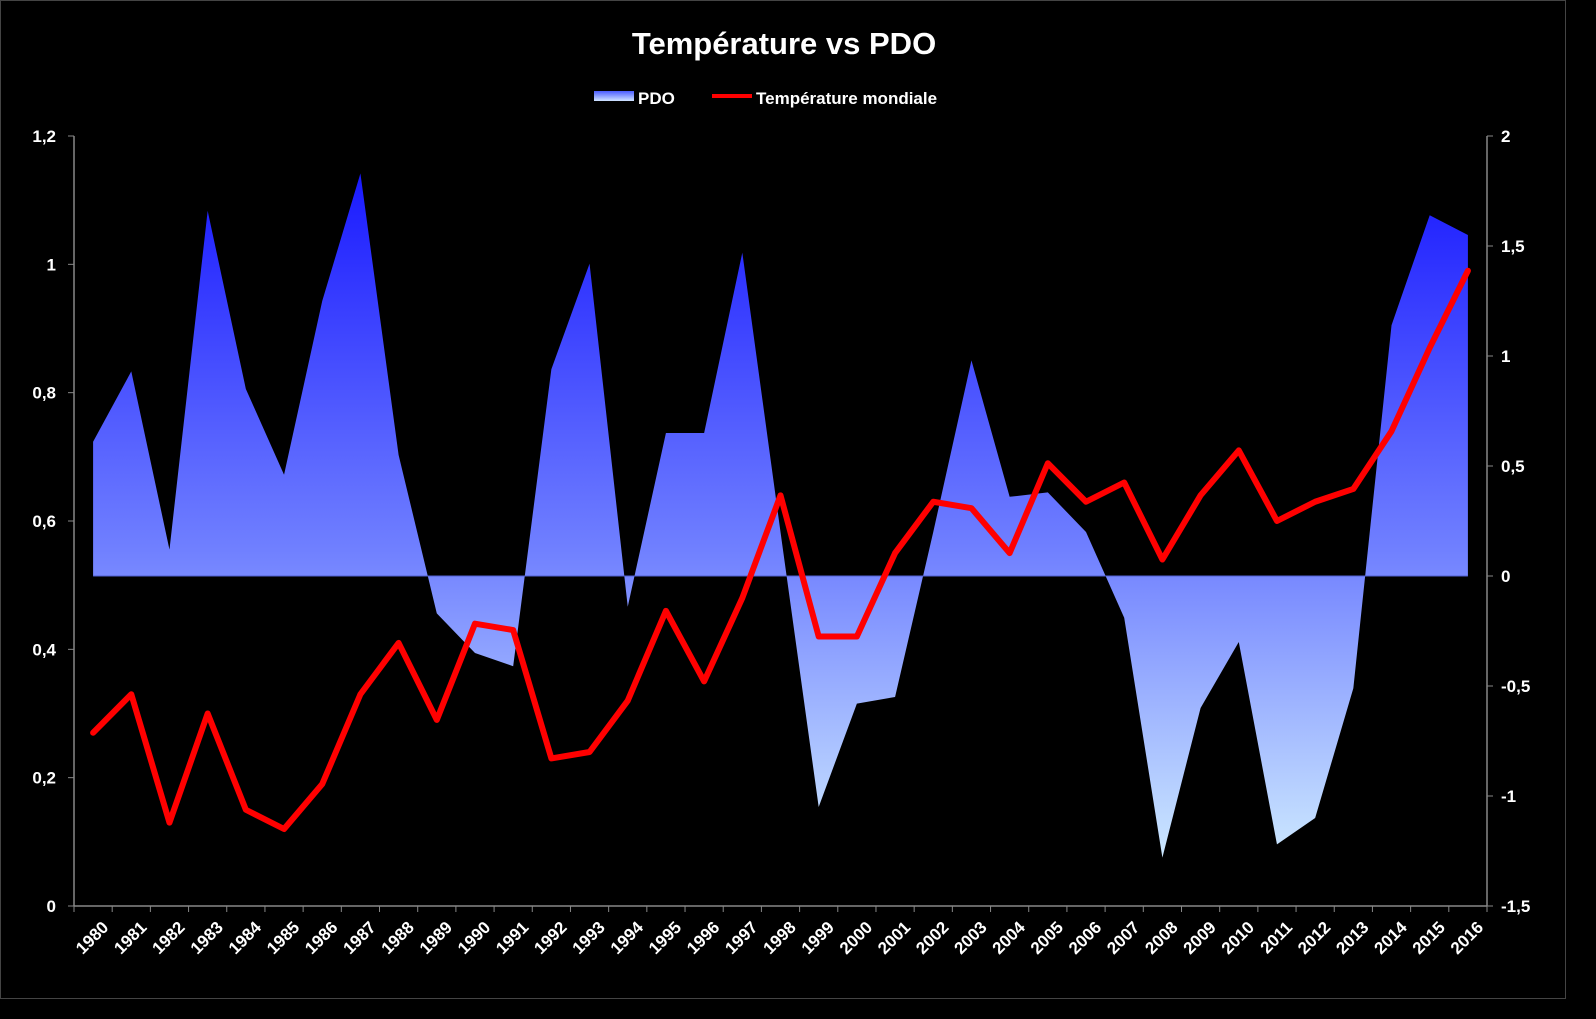  I want to click on right-tick-label: -1,5, so click(1515, 906).